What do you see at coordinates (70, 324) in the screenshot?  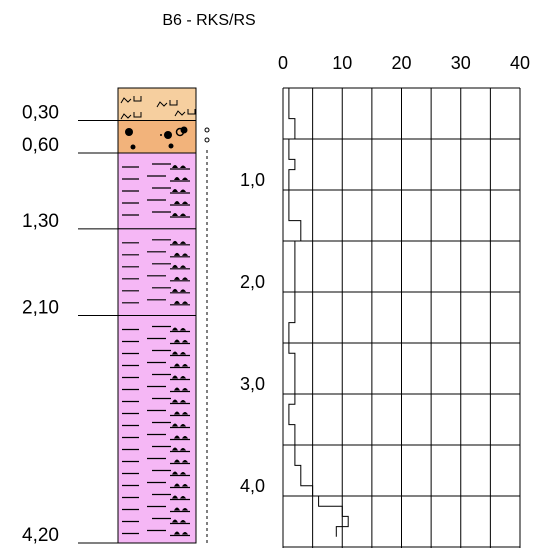 I see `depth-labels: 0,30 0,60 1,30 2,10 4,20` at bounding box center [70, 324].